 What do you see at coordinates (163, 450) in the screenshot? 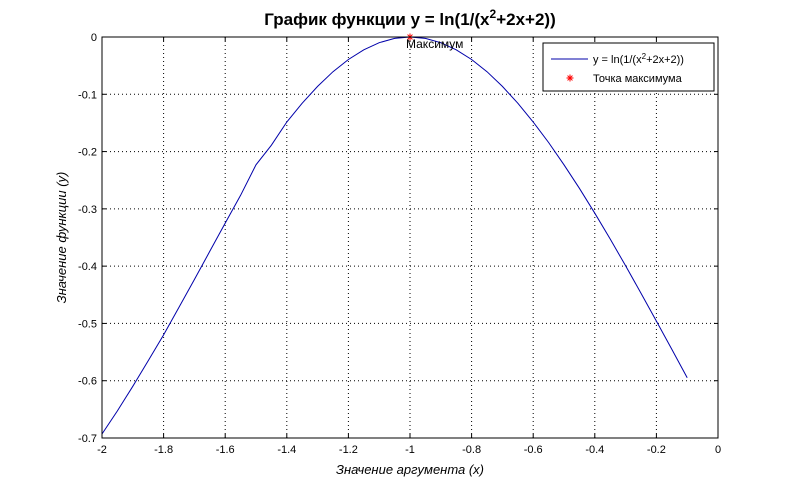
I see `x-tick-label: -1.8` at bounding box center [163, 450].